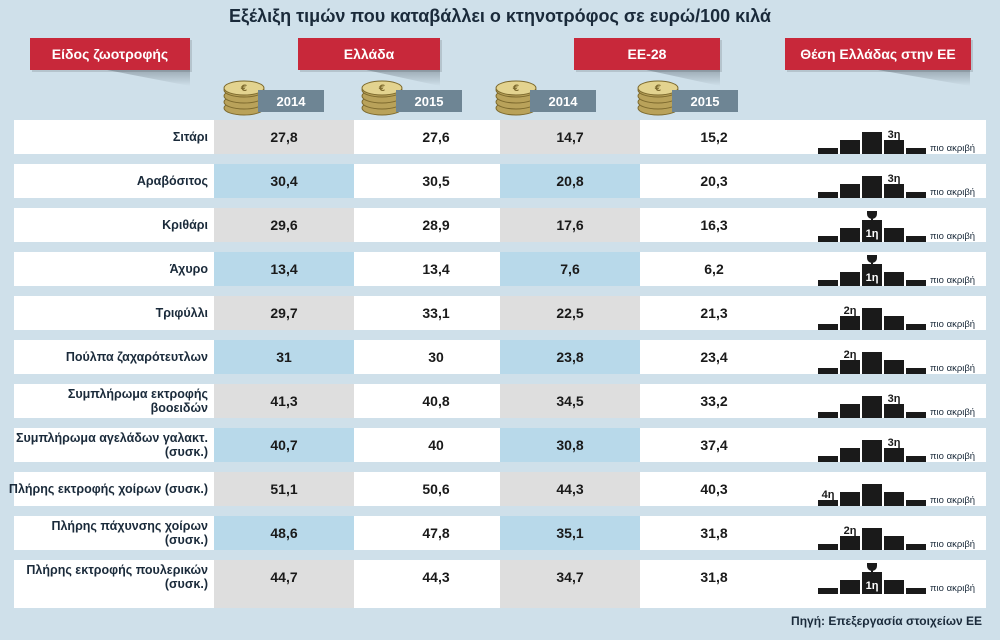 The height and width of the screenshot is (640, 1000). Describe the element at coordinates (284, 313) in the screenshot. I see `price-cell-gr2014: 29,7` at that location.